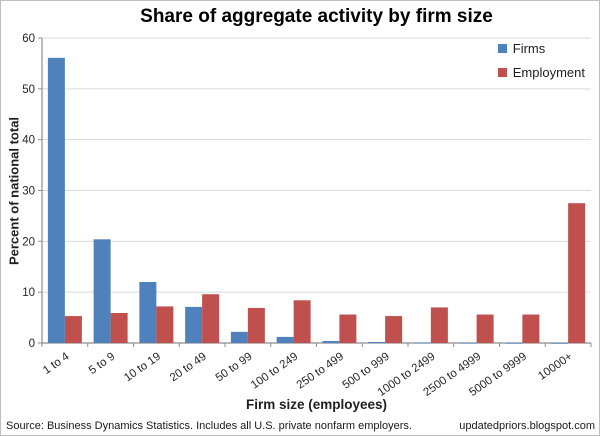 Image resolution: width=600 pixels, height=436 pixels. Describe the element at coordinates (28, 192) in the screenshot. I see `y-tick-label: 30` at that location.